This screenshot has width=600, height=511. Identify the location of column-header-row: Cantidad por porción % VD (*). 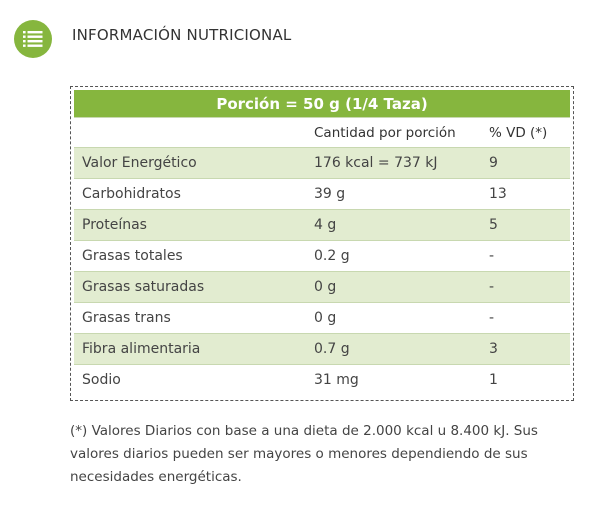
(322, 132).